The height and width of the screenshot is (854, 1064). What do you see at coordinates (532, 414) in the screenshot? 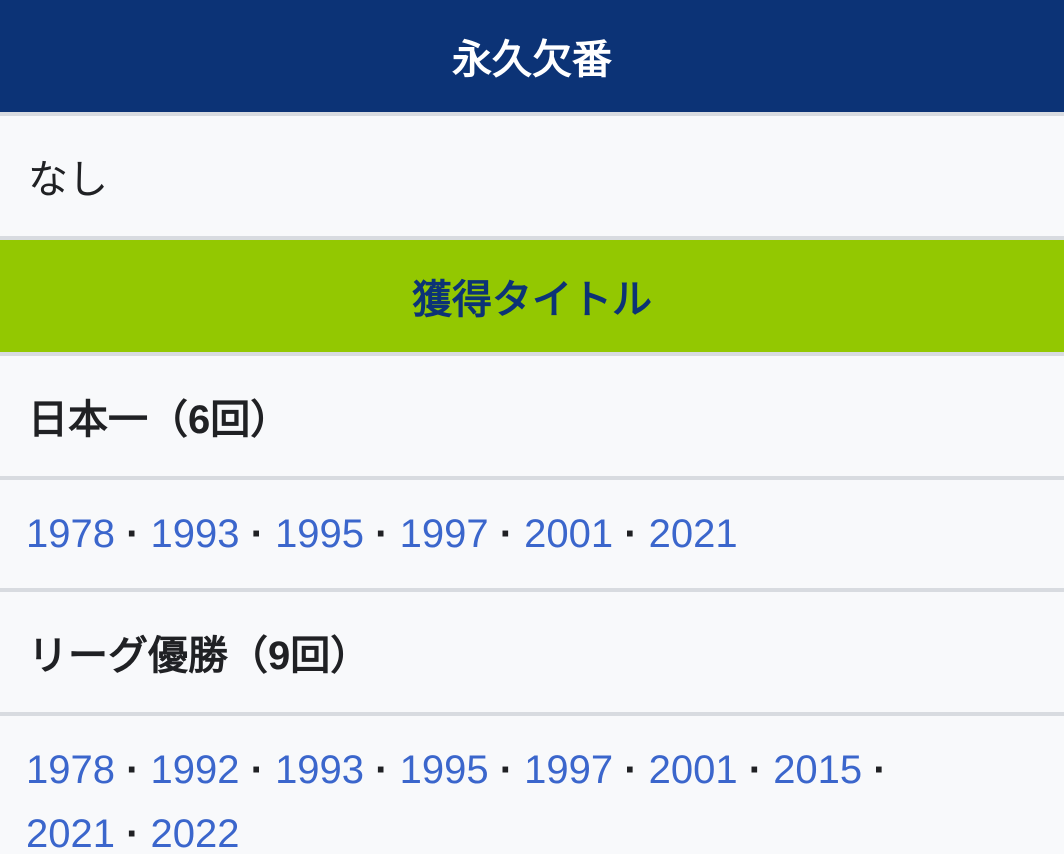
I see `japan-series-label-row: 日本一（6回）` at bounding box center [532, 414].